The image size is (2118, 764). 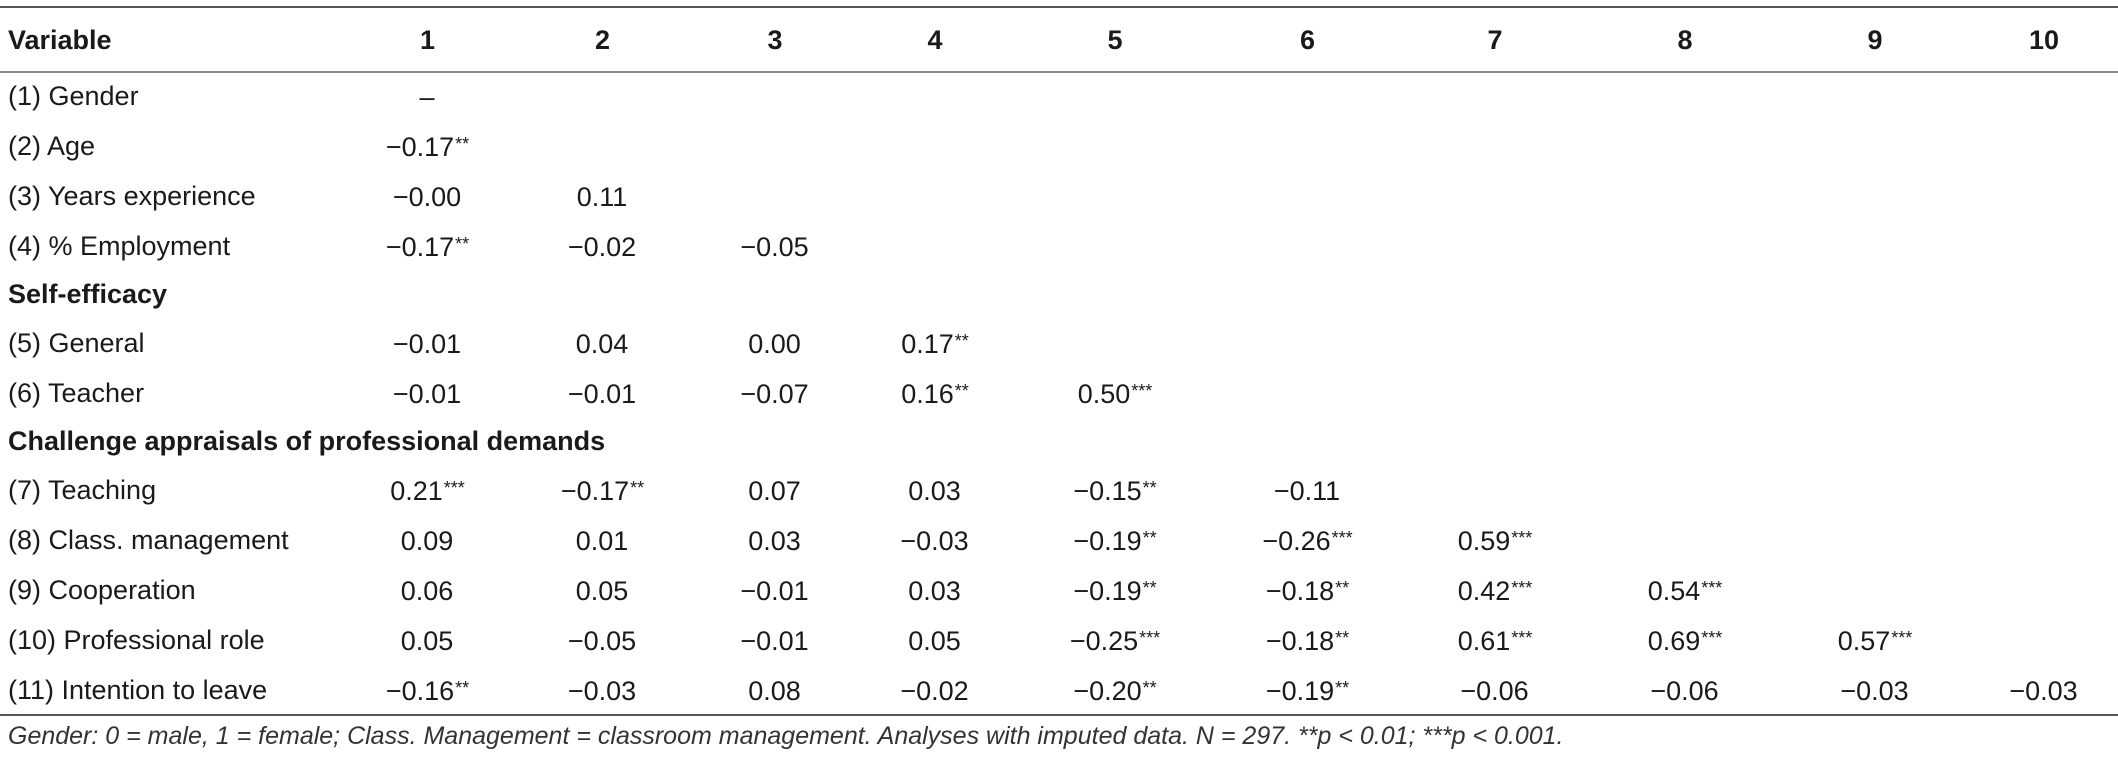 I want to click on table-cell: −0.01, so click(x=775, y=590).